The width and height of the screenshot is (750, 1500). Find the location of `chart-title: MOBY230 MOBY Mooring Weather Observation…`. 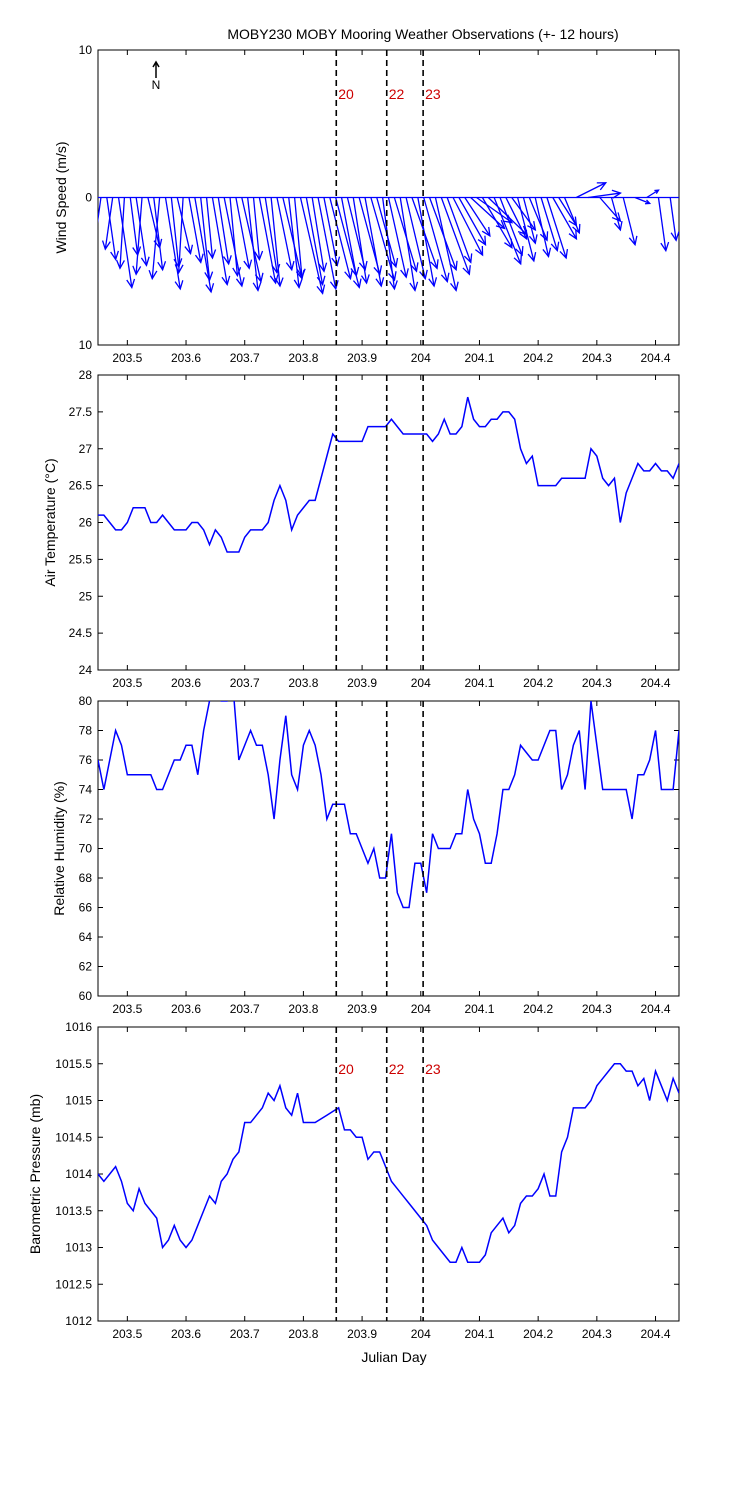

chart-title: MOBY230 MOBY Mooring Weather Observation… is located at coordinates (422, 34).